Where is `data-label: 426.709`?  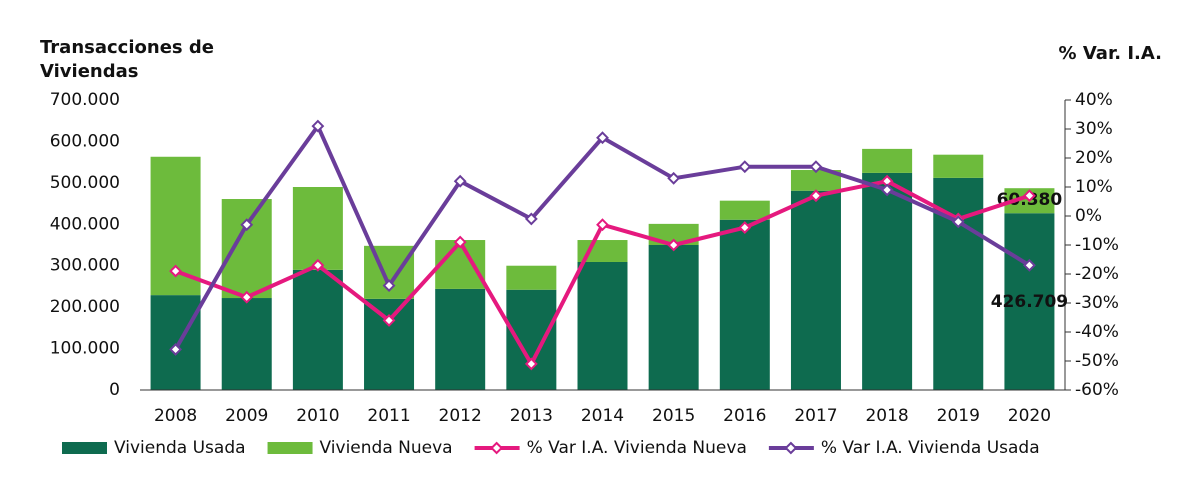
data-label: 426.709 is located at coordinates (1029, 302).